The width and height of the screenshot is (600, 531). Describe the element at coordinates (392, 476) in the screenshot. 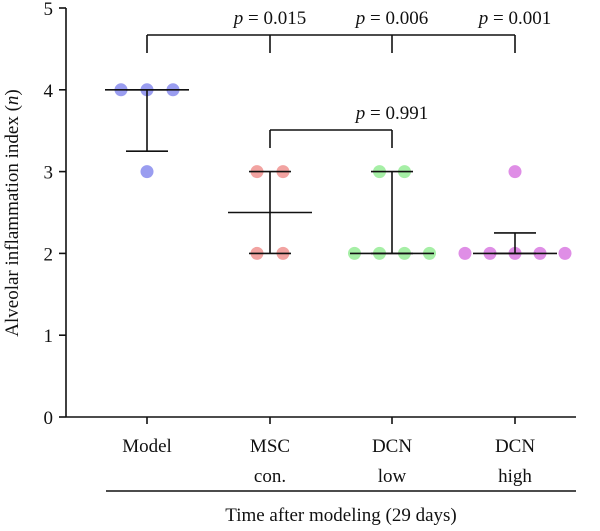

I see `category-label-2-1: low` at that location.